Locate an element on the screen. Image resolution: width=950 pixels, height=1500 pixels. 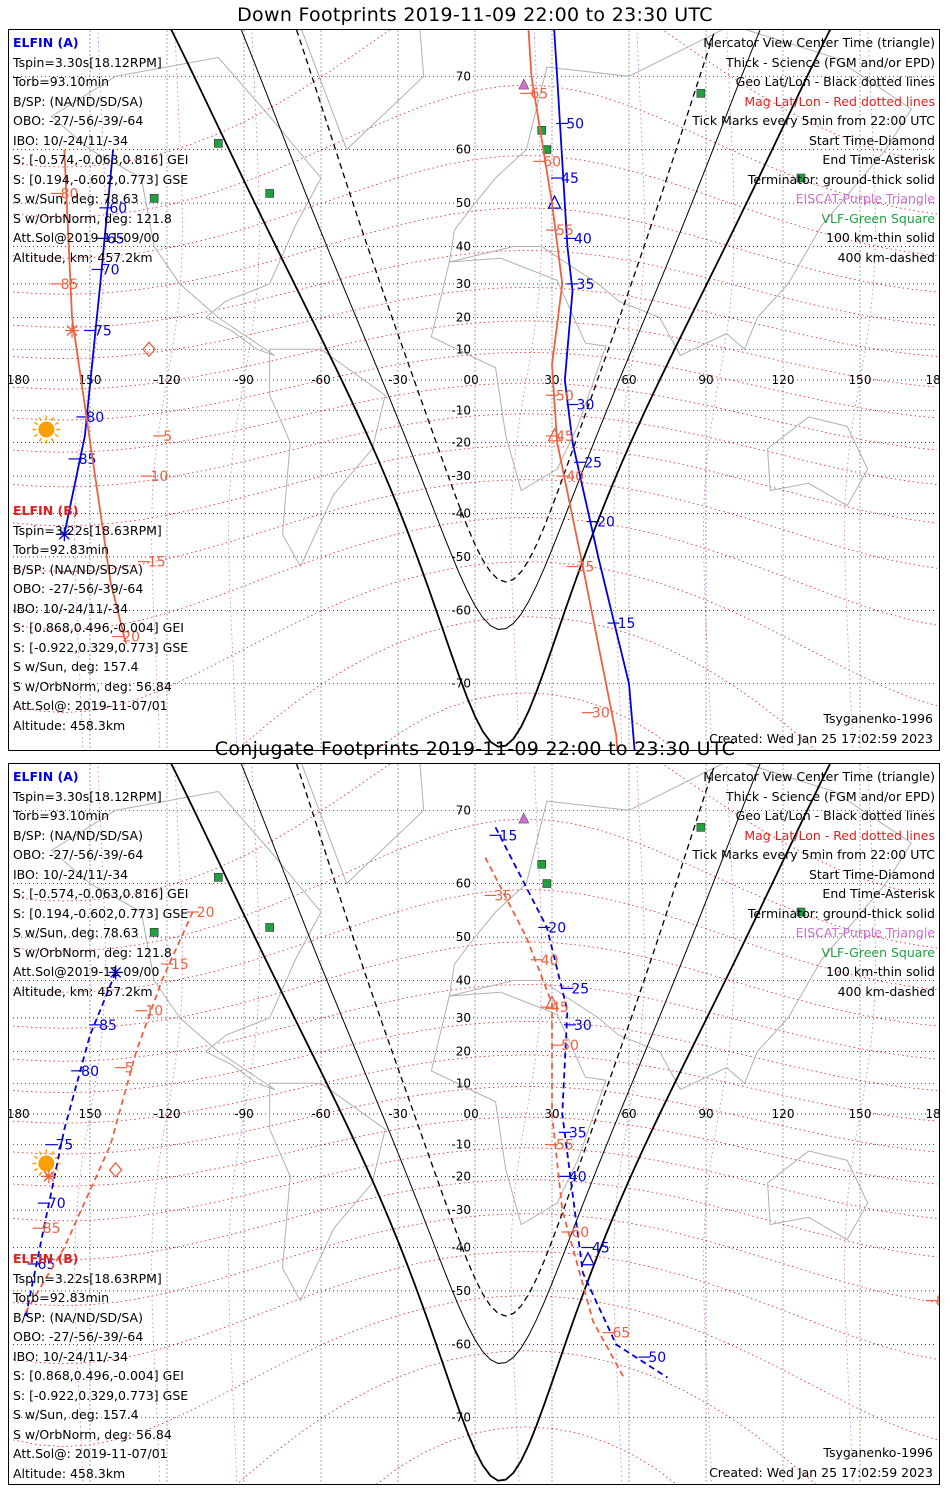
info-line: S w/Sun, deg: 157.4 is located at coordinates (76, 666).